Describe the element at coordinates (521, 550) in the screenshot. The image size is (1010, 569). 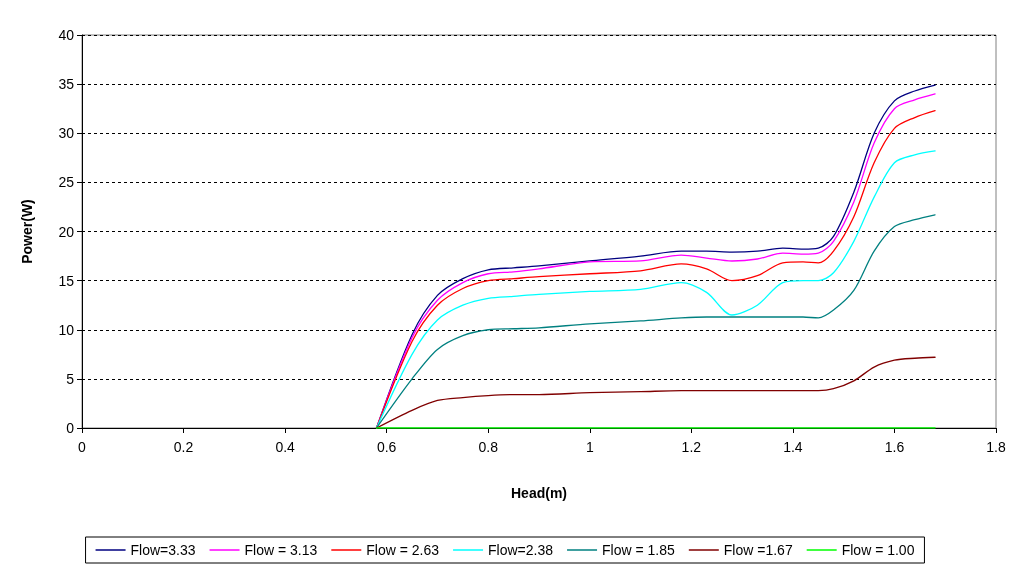
I see `legend-label: Flow=2.38` at that location.